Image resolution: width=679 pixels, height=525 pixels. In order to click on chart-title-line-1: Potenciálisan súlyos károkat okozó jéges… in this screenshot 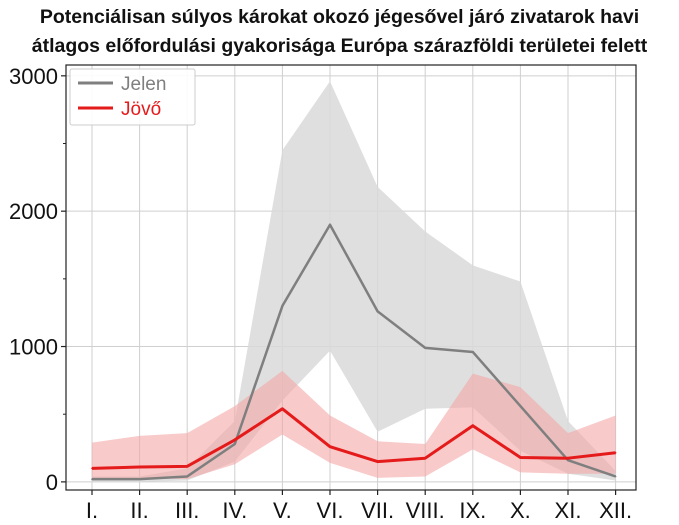, I will do `click(339, 17)`.